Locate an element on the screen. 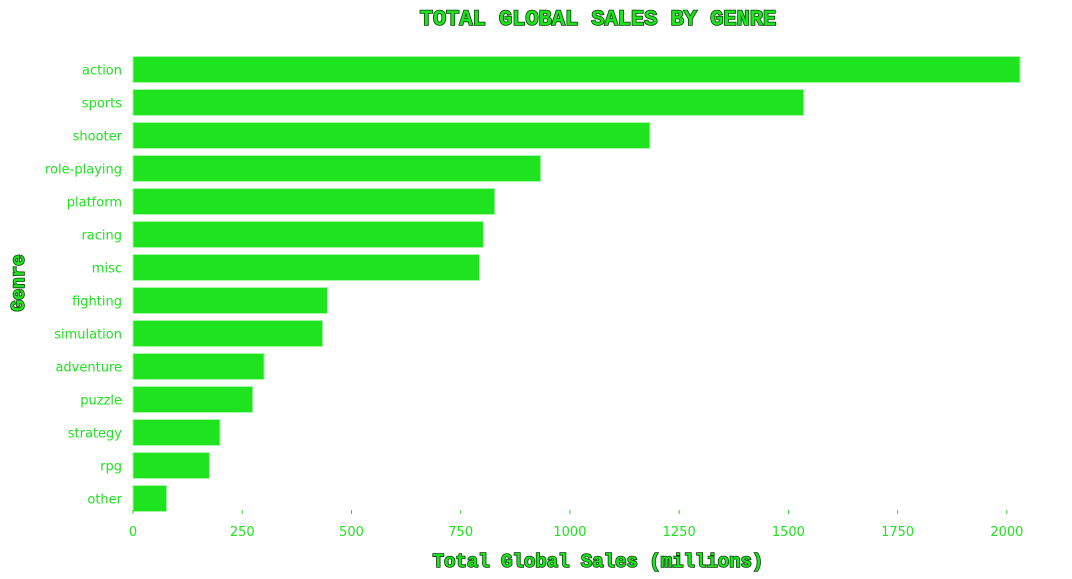 The width and height of the screenshot is (1072, 579). bar-shooter is located at coordinates (391, 135).